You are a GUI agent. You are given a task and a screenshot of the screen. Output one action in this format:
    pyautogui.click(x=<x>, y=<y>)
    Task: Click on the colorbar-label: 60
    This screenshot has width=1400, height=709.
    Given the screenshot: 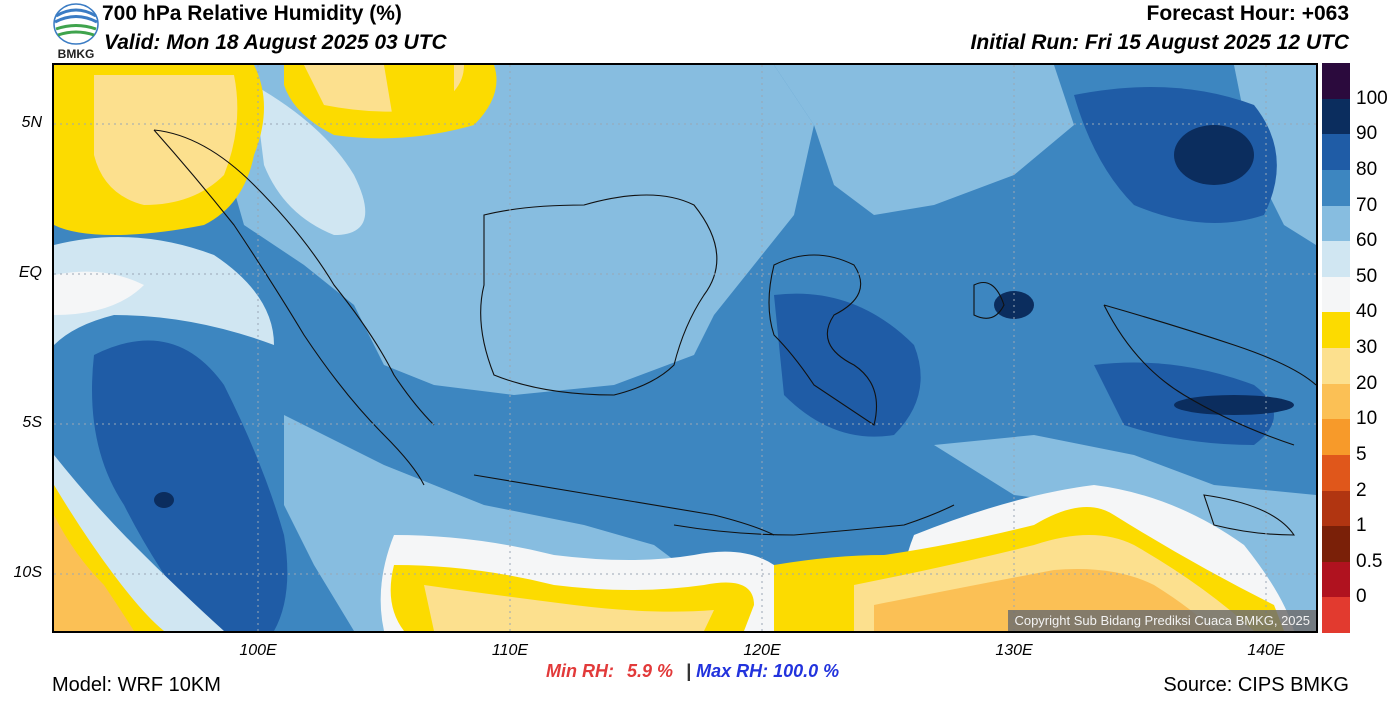 What is the action you would take?
    pyautogui.click(x=1367, y=241)
    